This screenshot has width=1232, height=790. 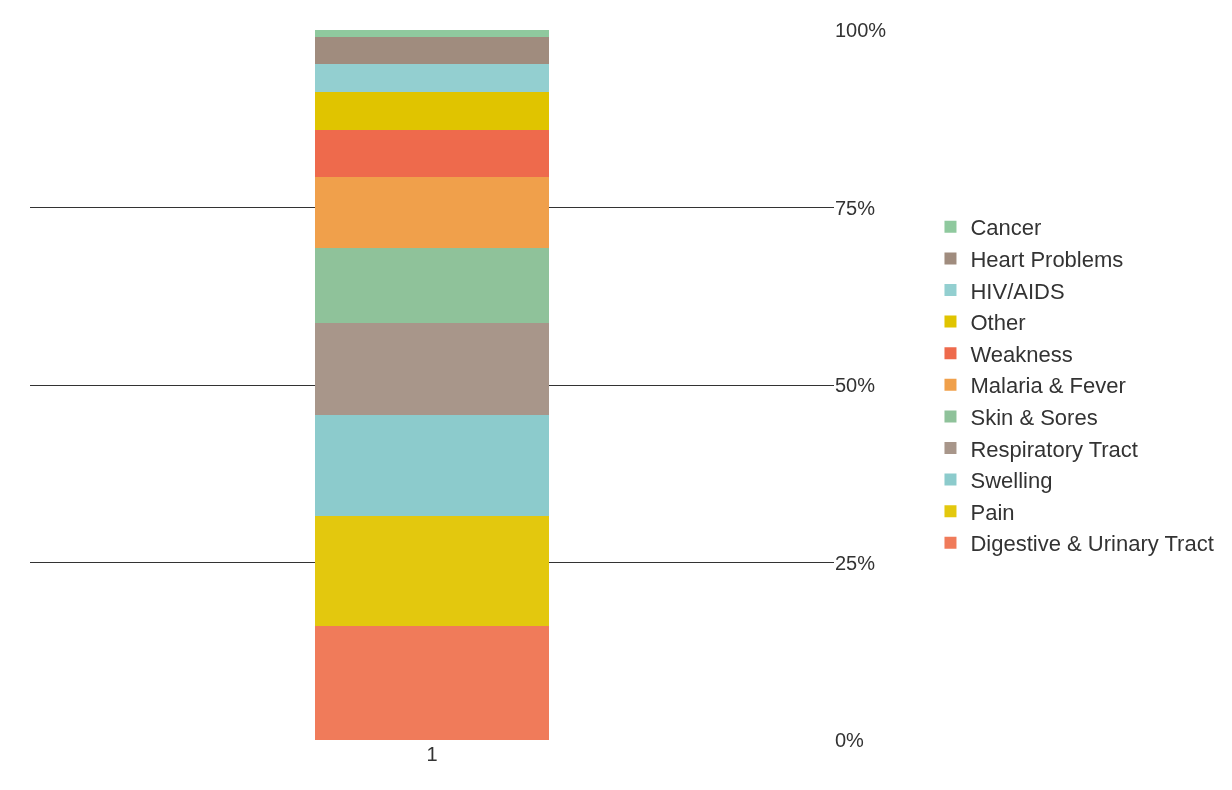 I want to click on legend-label: Cancer, so click(x=1006, y=228).